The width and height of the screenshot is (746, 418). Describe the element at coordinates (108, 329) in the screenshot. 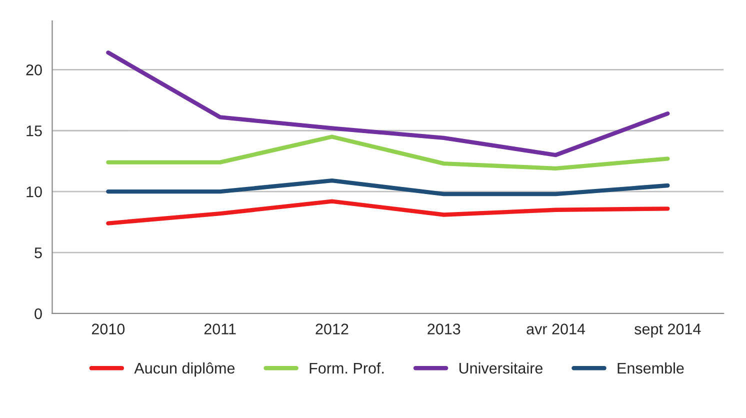

I see `x-tick-label: 2010` at that location.